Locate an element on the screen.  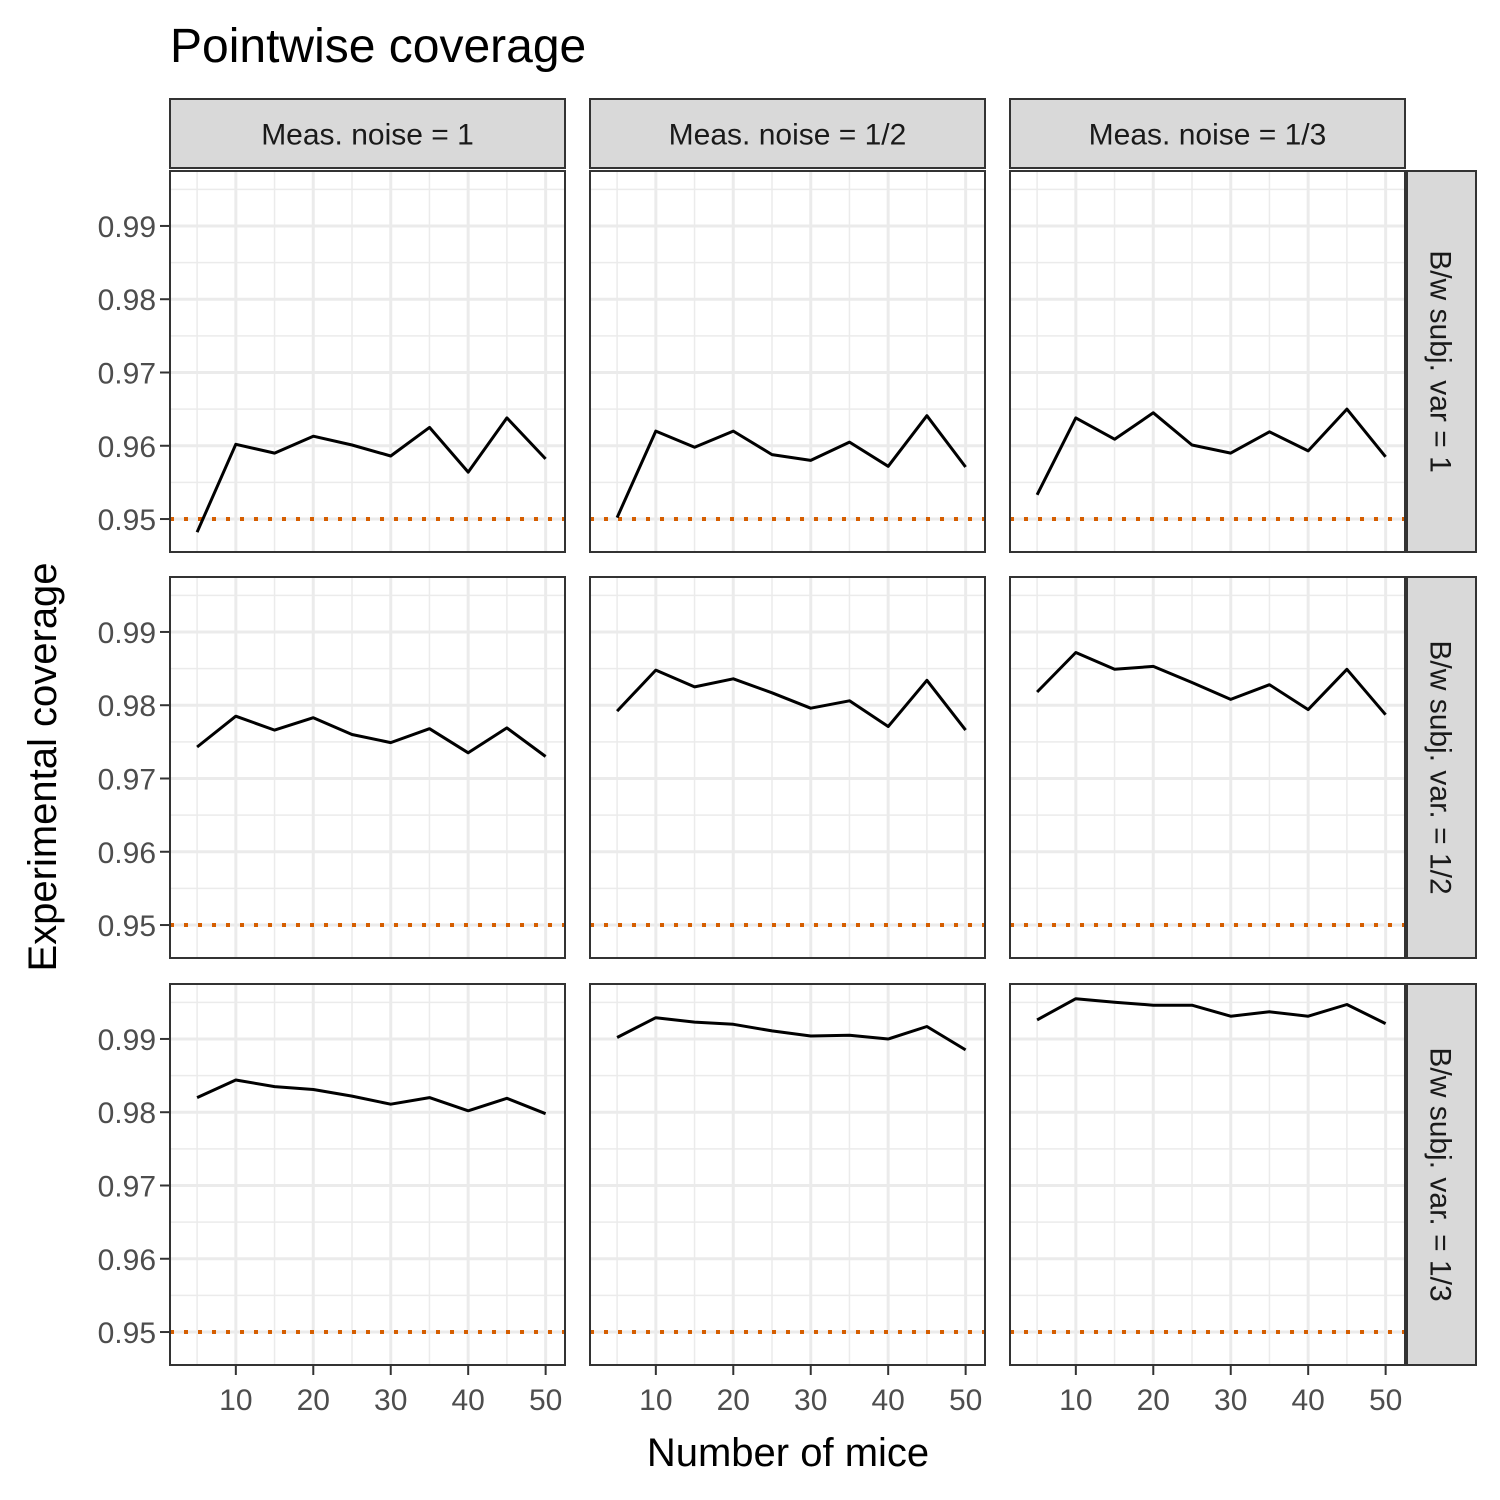
col-strip-label: Meas. noise = 1/3 is located at coordinates (1208, 135).